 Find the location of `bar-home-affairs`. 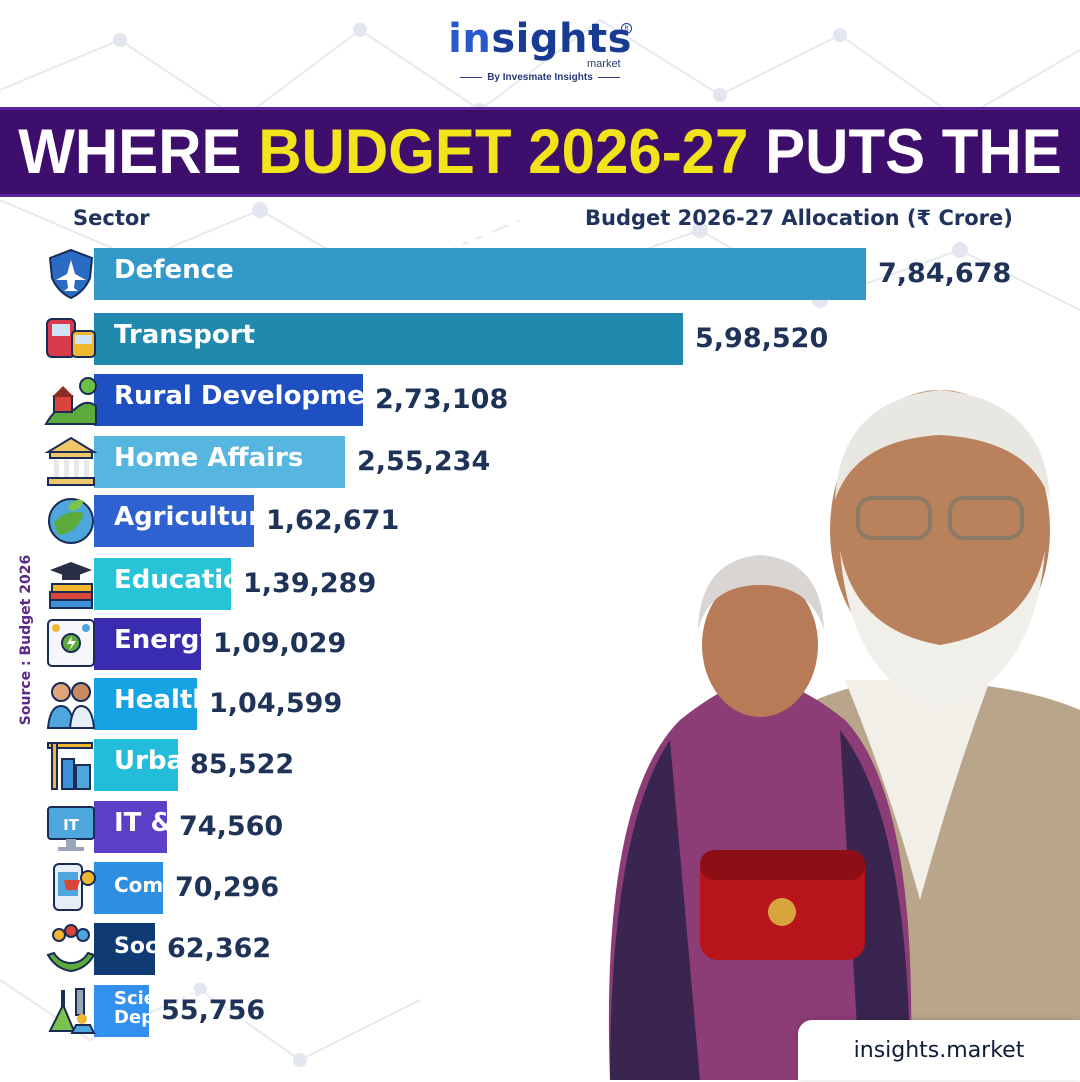

bar-home-affairs is located at coordinates (219, 462).